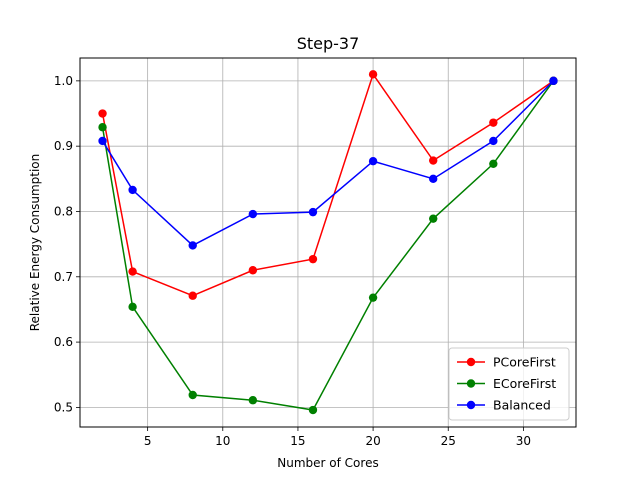 Image resolution: width=640 pixels, height=484 pixels. I want to click on y-tick-label: 0.7, so click(63, 277).